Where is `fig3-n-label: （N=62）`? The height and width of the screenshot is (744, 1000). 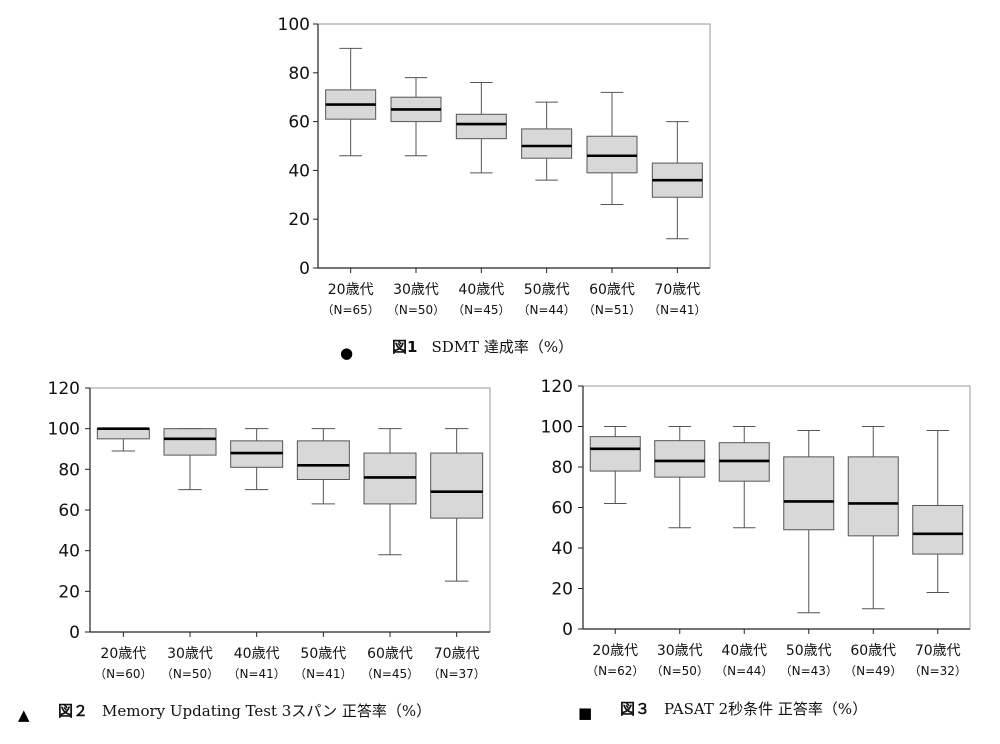
fig3-n-label: （N=62） is located at coordinates (615, 671).